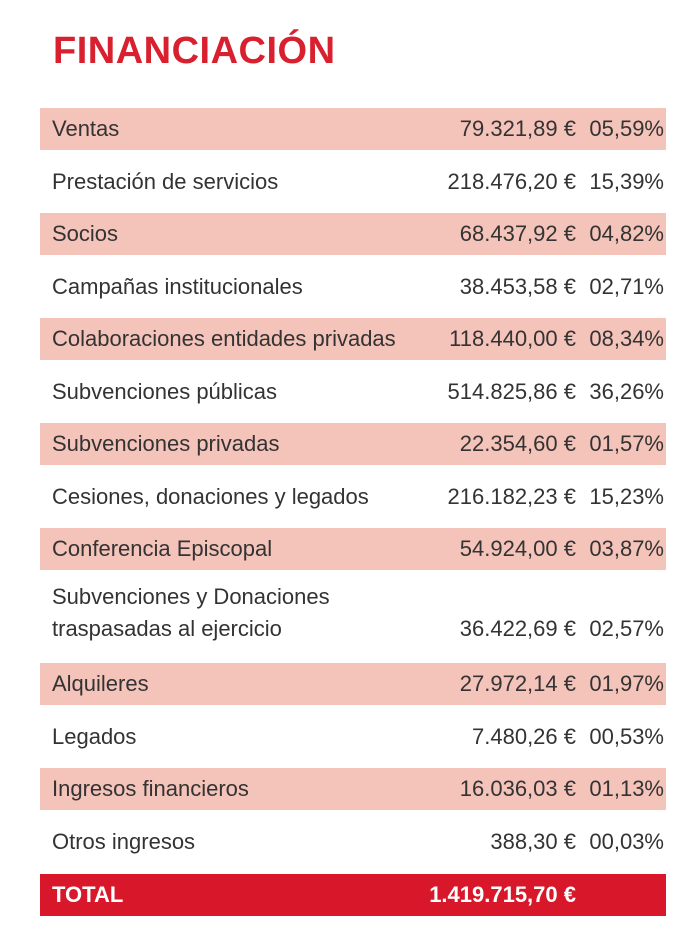 Image resolution: width=700 pixels, height=950 pixels. I want to click on row-label: Otros ingresos, so click(124, 841).